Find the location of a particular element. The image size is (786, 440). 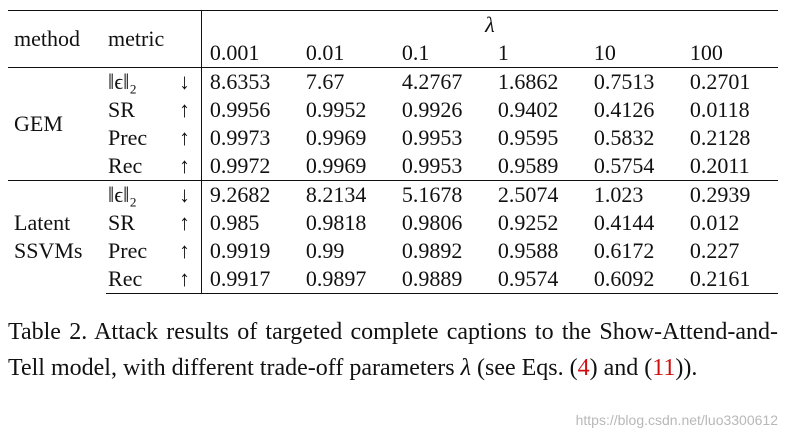

header-row-lambda: method metric λ is located at coordinates (393, 39).